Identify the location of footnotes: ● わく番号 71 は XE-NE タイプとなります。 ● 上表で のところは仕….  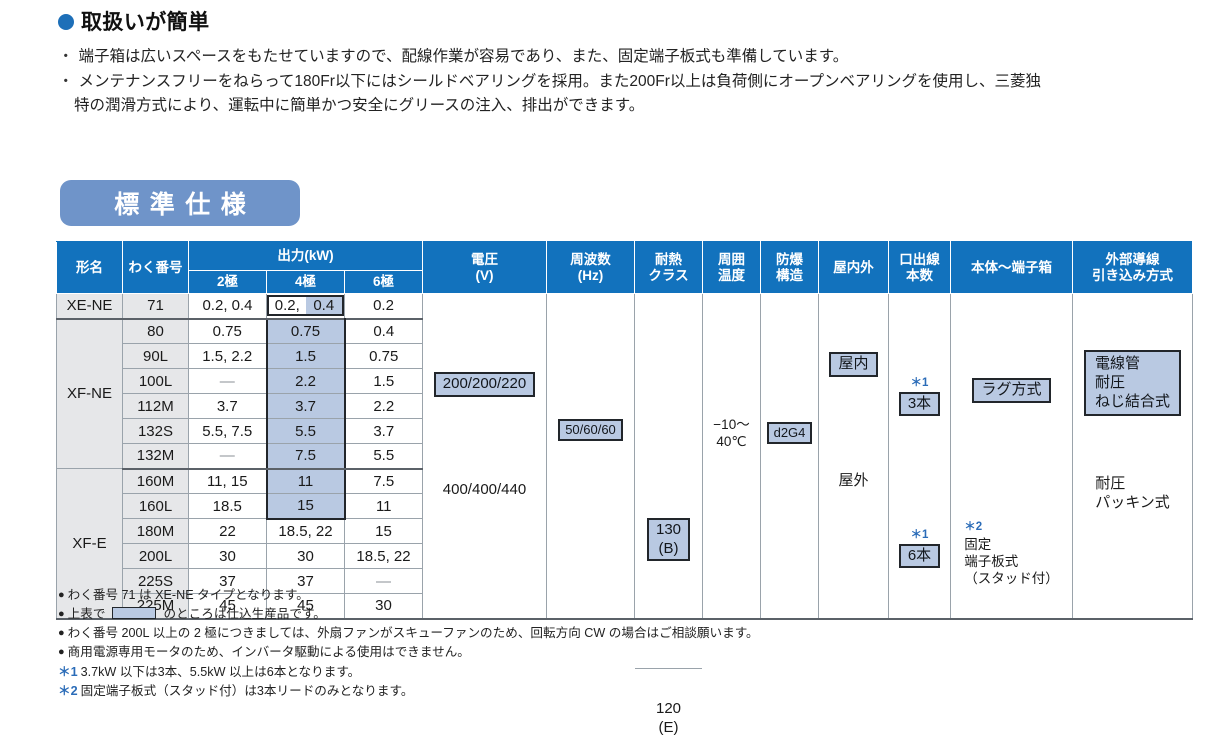
(628, 643).